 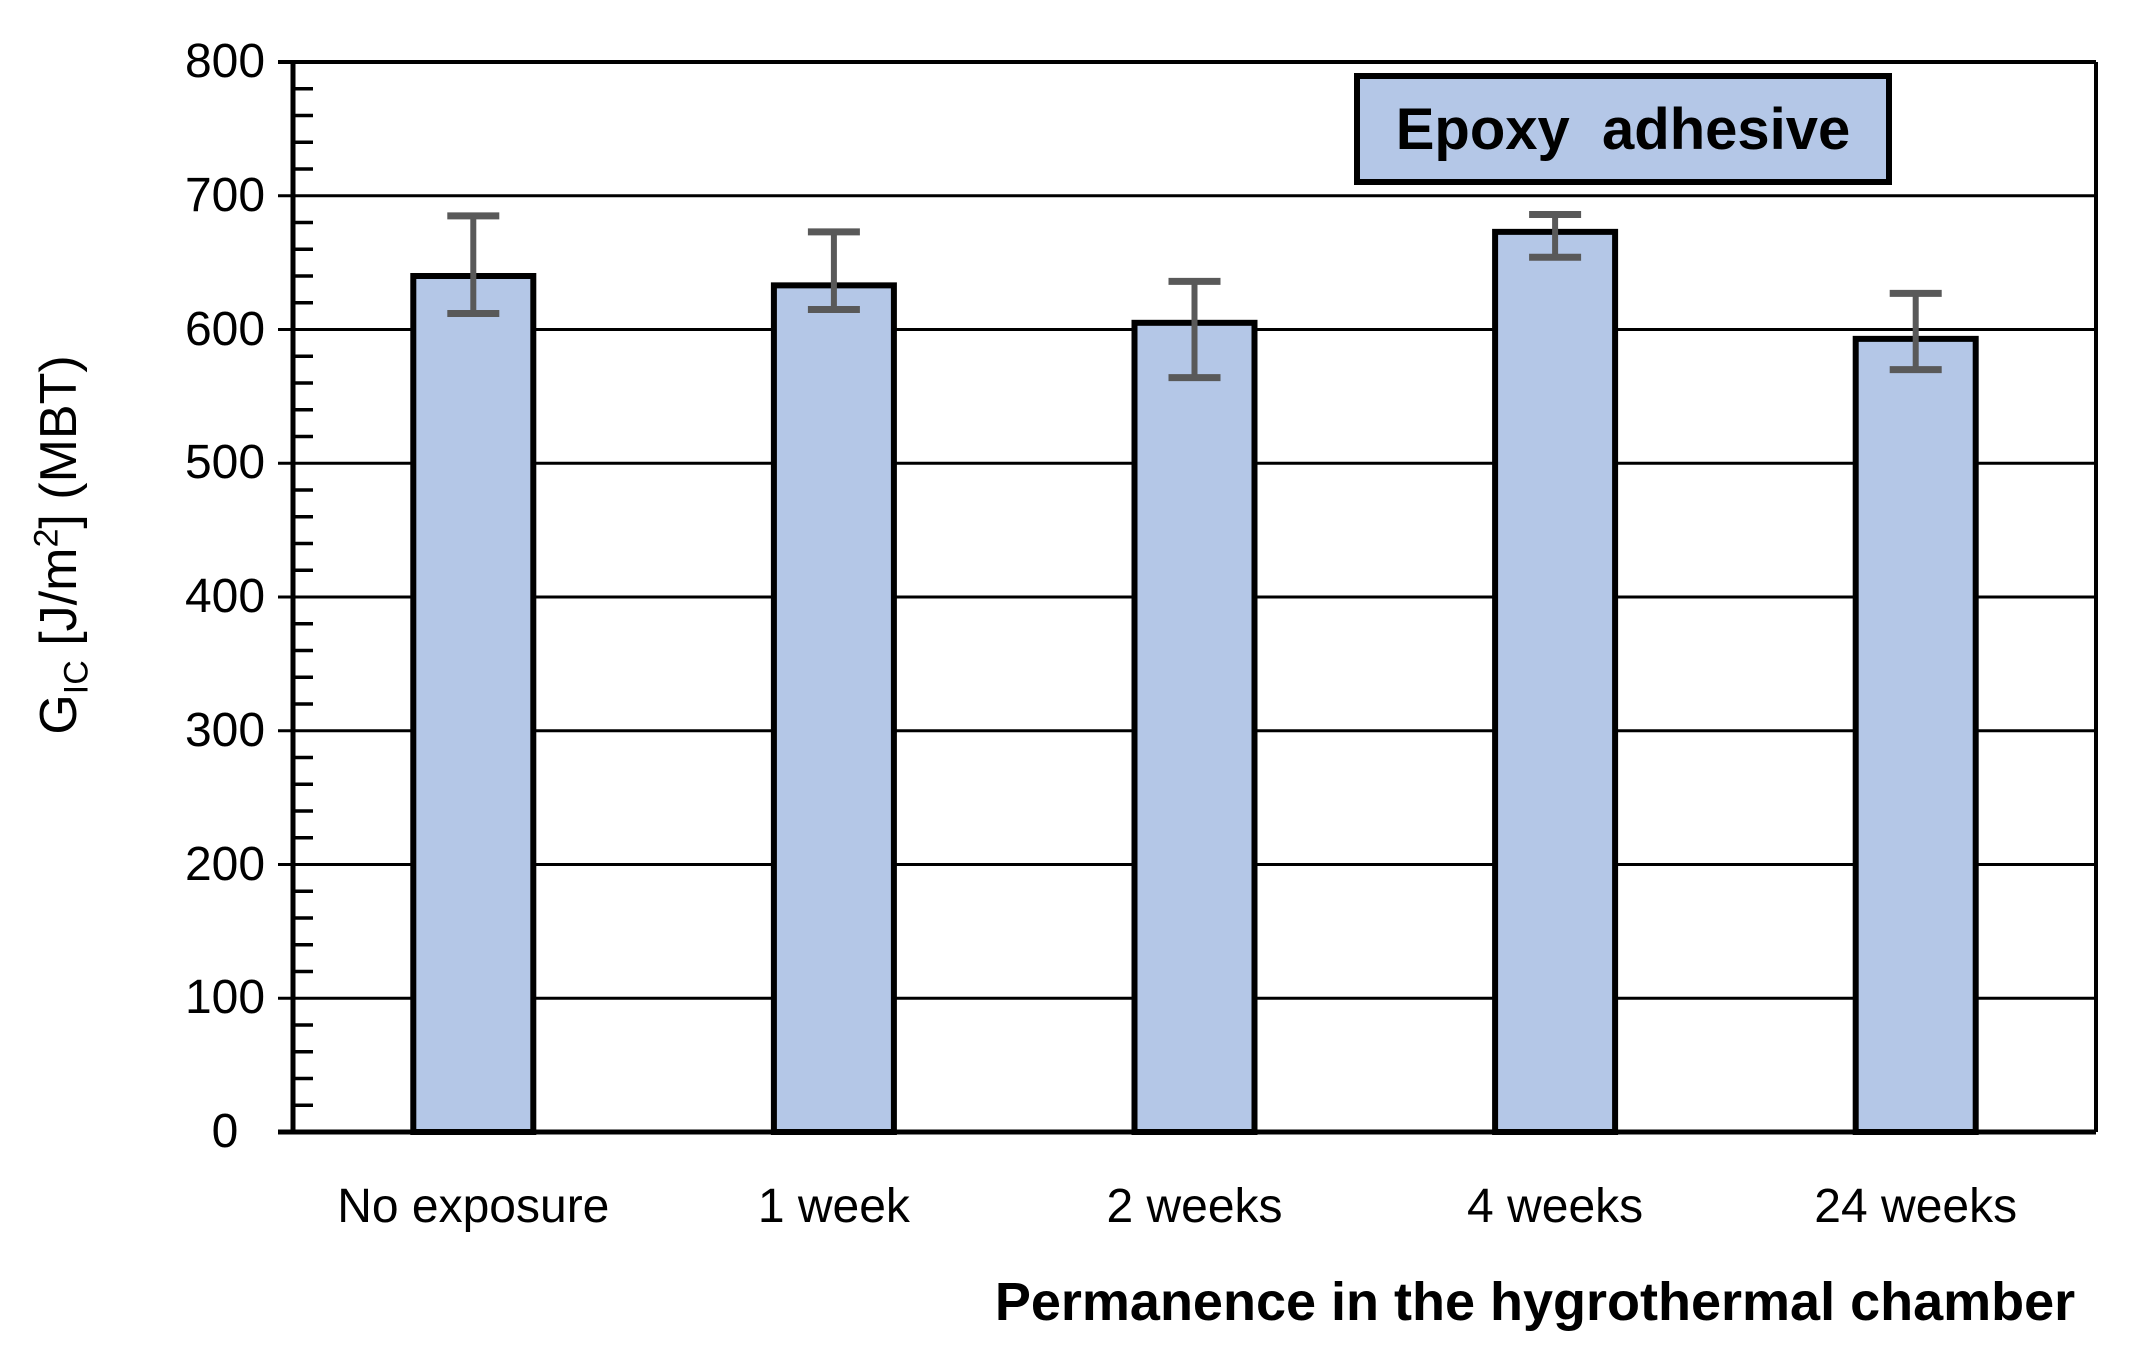 I want to click on x-category-label-0: No exposure, so click(x=473, y=1206).